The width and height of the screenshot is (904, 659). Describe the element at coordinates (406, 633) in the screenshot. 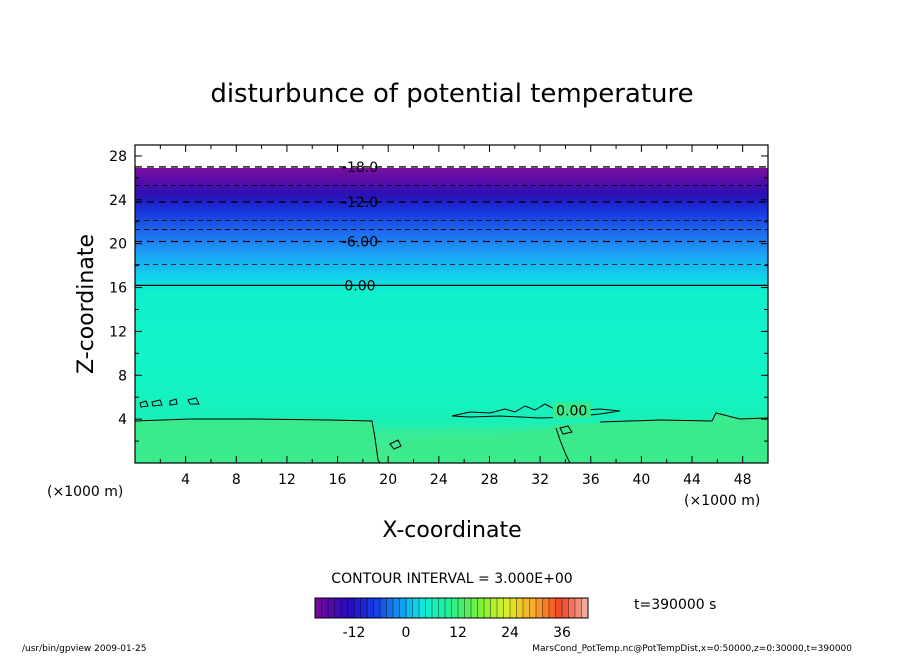

I see `colorbar-tick-label: 0` at that location.